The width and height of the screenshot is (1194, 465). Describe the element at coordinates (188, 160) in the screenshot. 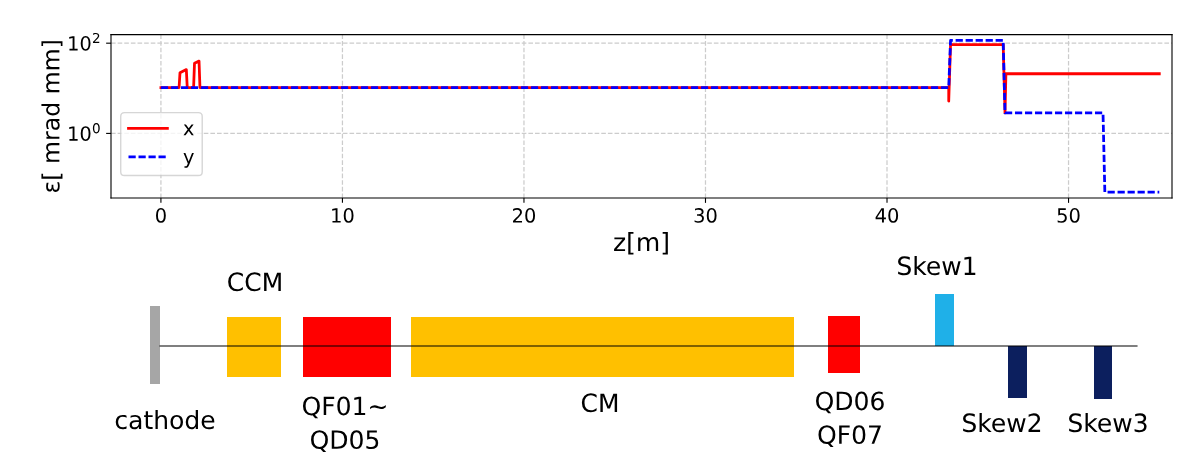

I see `legend-label: y` at that location.